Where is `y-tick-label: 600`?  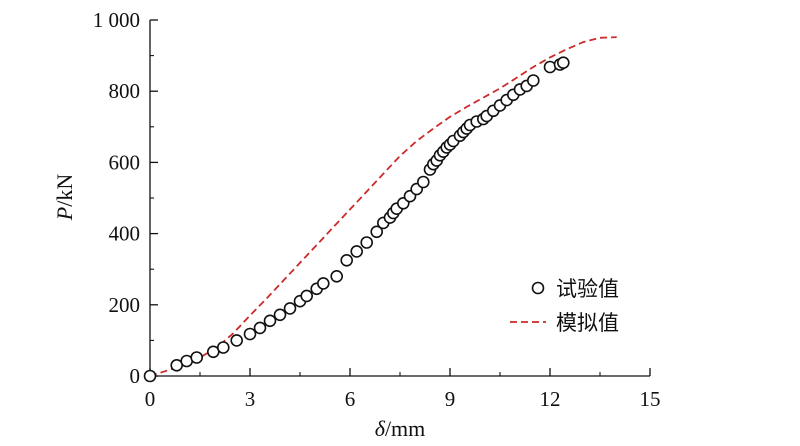
y-tick-label: 600 is located at coordinates (125, 162).